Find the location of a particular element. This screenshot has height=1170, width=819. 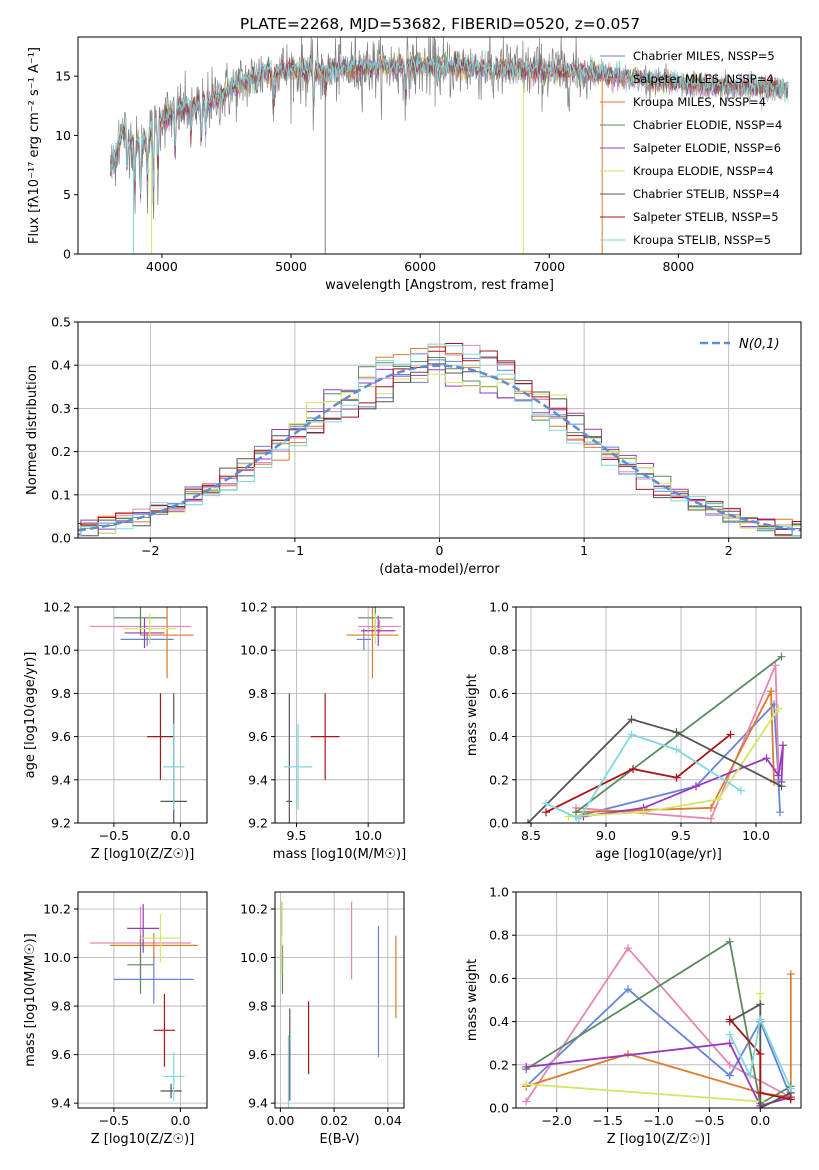

x-axis-label: age [log10(age/yr)] is located at coordinates (658, 854).